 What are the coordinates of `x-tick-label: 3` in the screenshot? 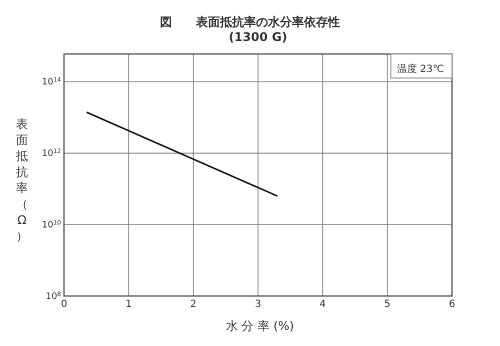 It's located at (258, 304).